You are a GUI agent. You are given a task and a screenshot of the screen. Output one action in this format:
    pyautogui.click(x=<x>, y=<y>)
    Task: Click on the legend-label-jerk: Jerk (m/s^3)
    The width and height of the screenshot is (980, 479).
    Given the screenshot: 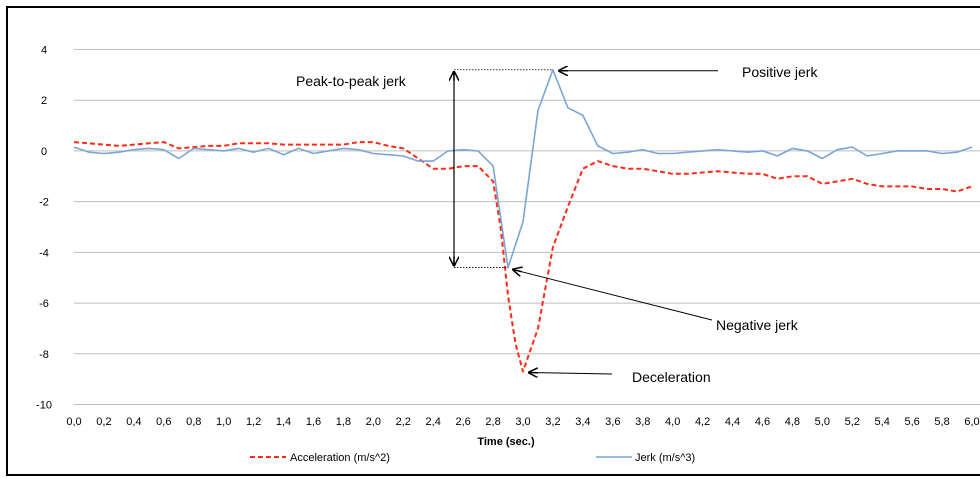 What is the action you would take?
    pyautogui.click(x=665, y=458)
    